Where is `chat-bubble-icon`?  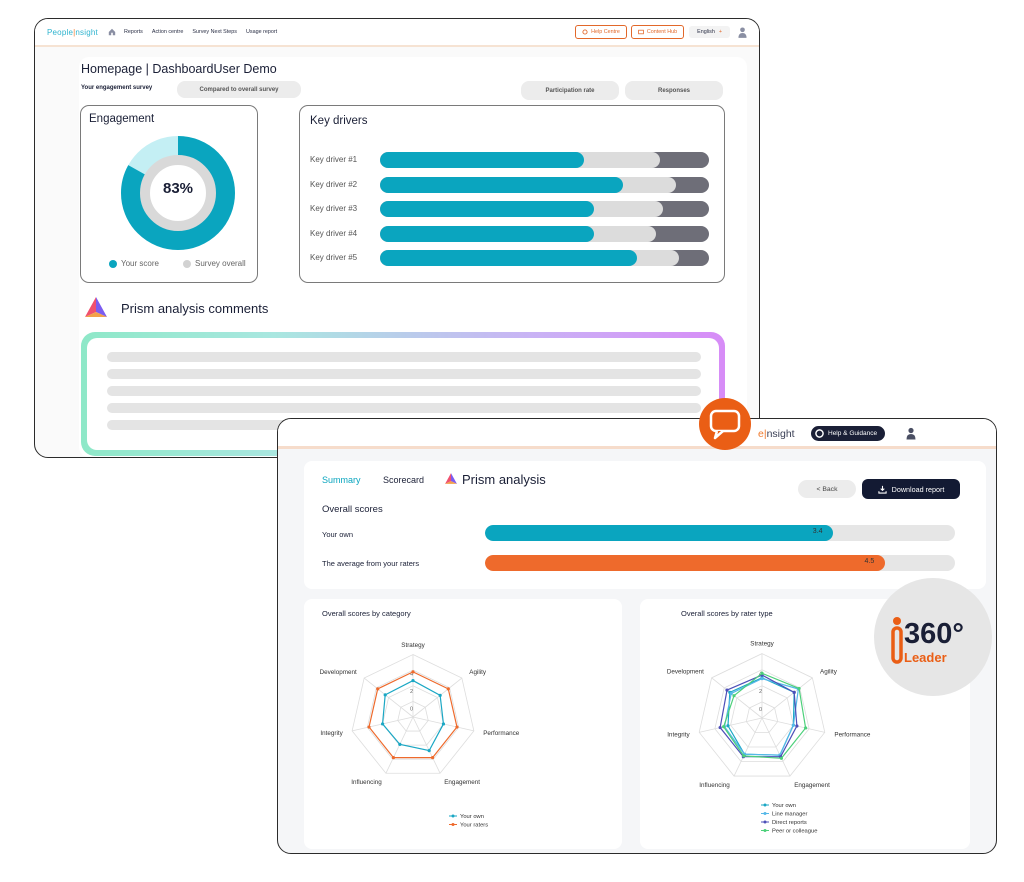 chat-bubble-icon is located at coordinates (725, 424).